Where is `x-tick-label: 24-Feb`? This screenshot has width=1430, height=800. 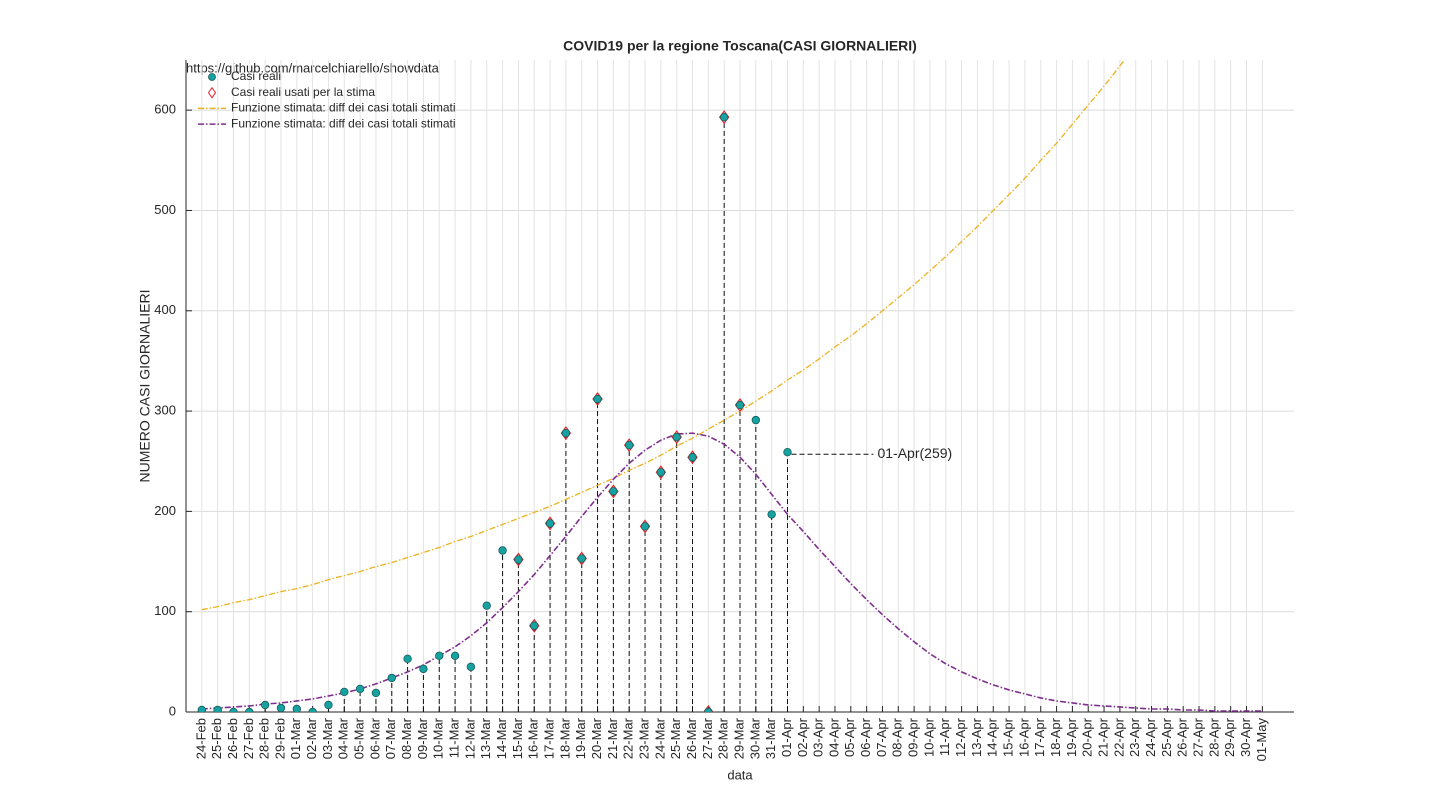 x-tick-label: 24-Feb is located at coordinates (200, 738).